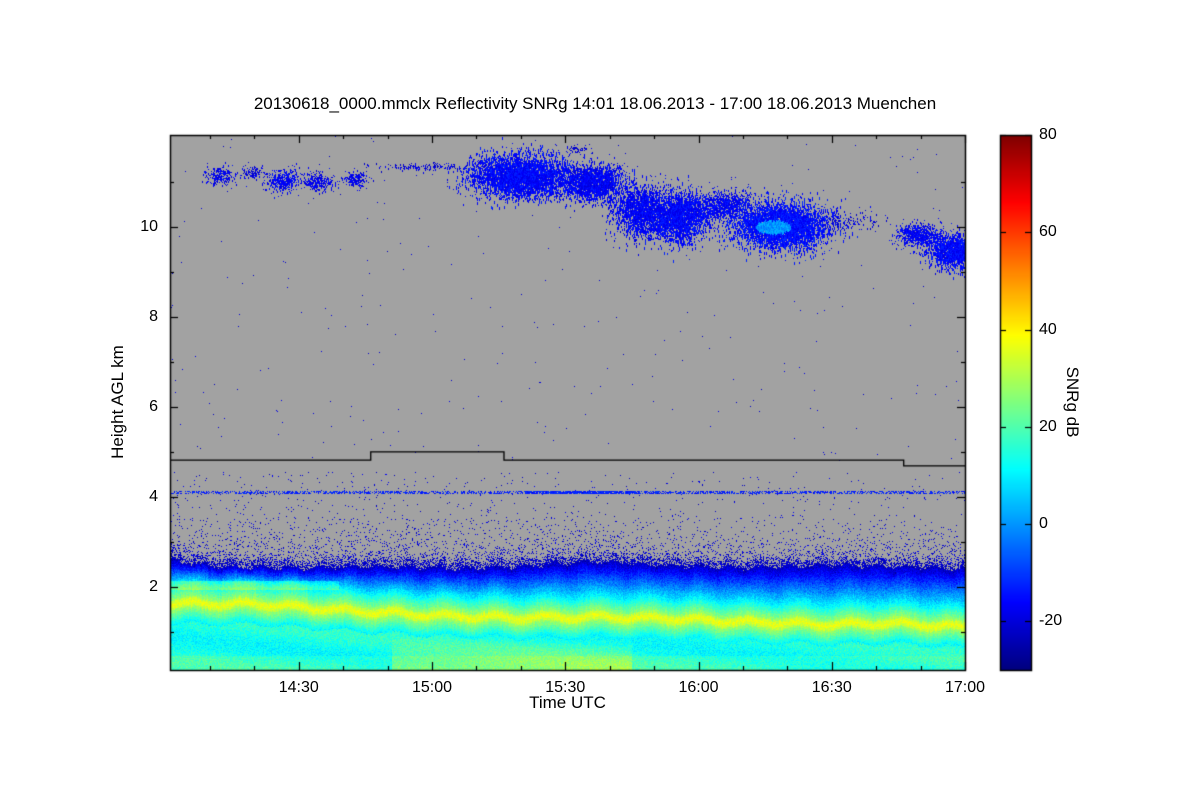 This screenshot has width=1200, height=800. I want to click on x-tick-label: 16:30, so click(831, 687).